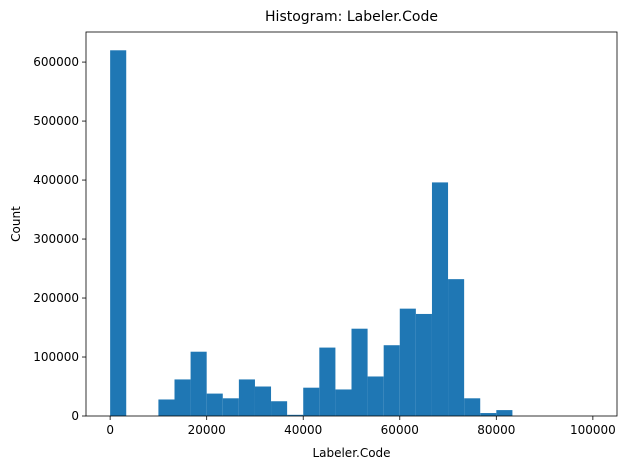 Image resolution: width=628 pixels, height=470 pixels. I want to click on x-tick-label: 40000, so click(303, 430).